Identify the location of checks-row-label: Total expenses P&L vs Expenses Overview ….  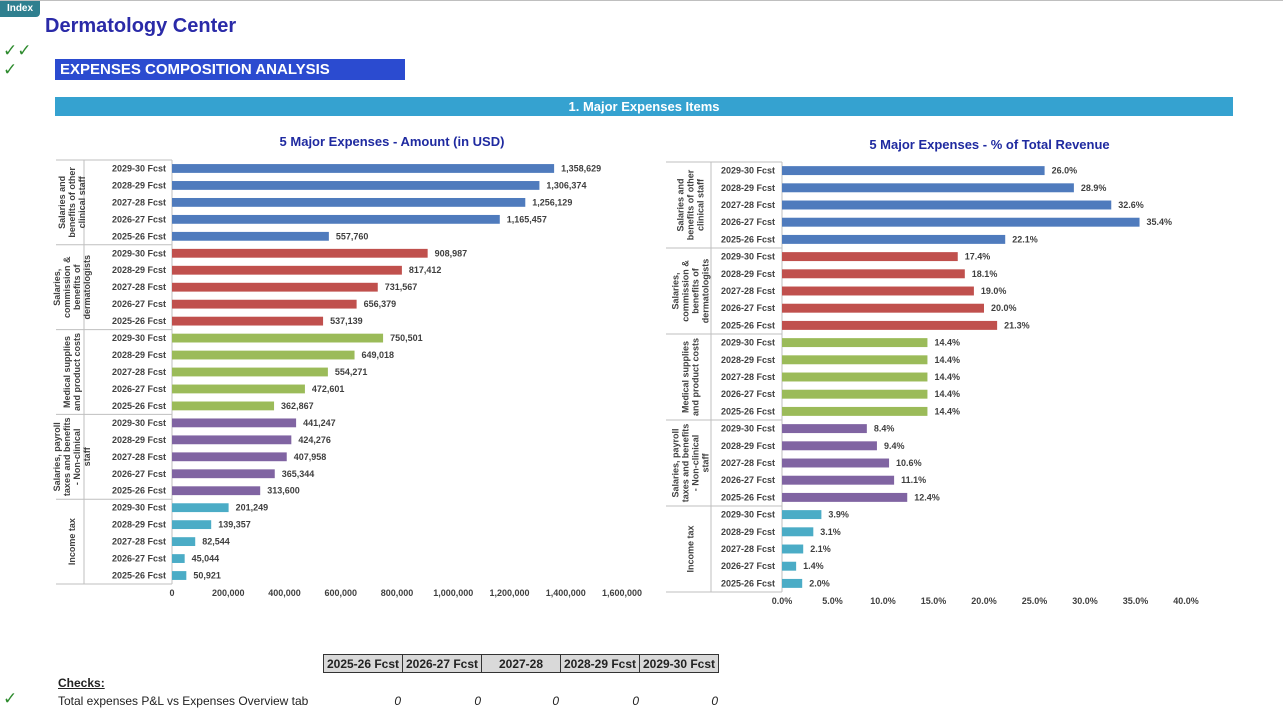
(183, 701).